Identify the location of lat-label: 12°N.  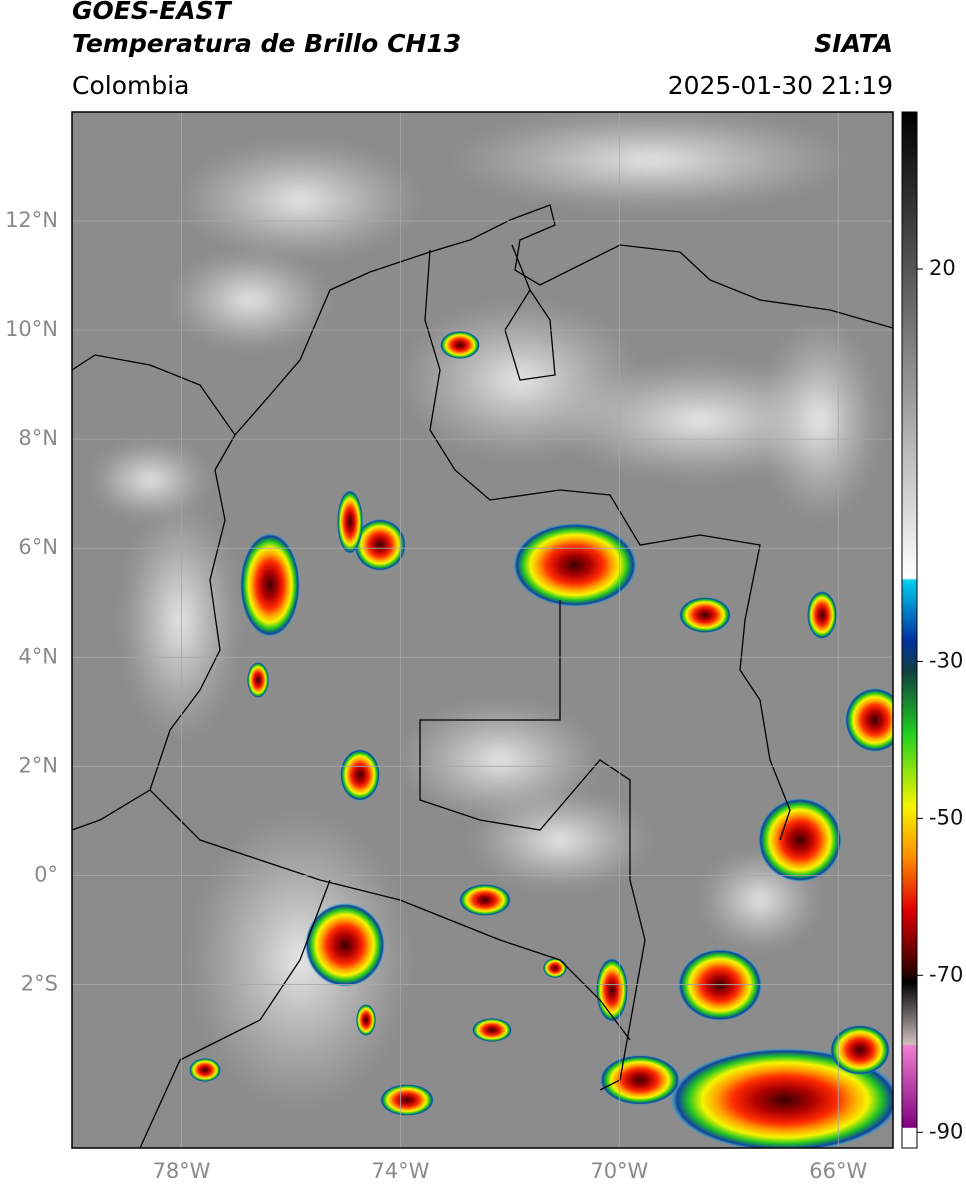
(31, 220).